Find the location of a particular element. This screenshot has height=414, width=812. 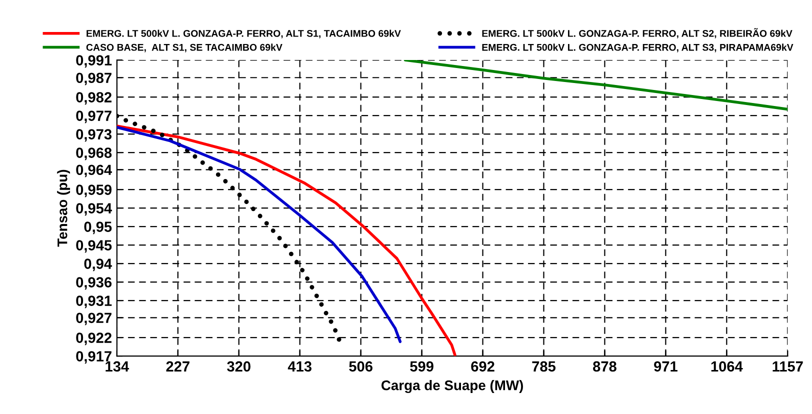

y-tick-label: 0,927 is located at coordinates (94, 319).